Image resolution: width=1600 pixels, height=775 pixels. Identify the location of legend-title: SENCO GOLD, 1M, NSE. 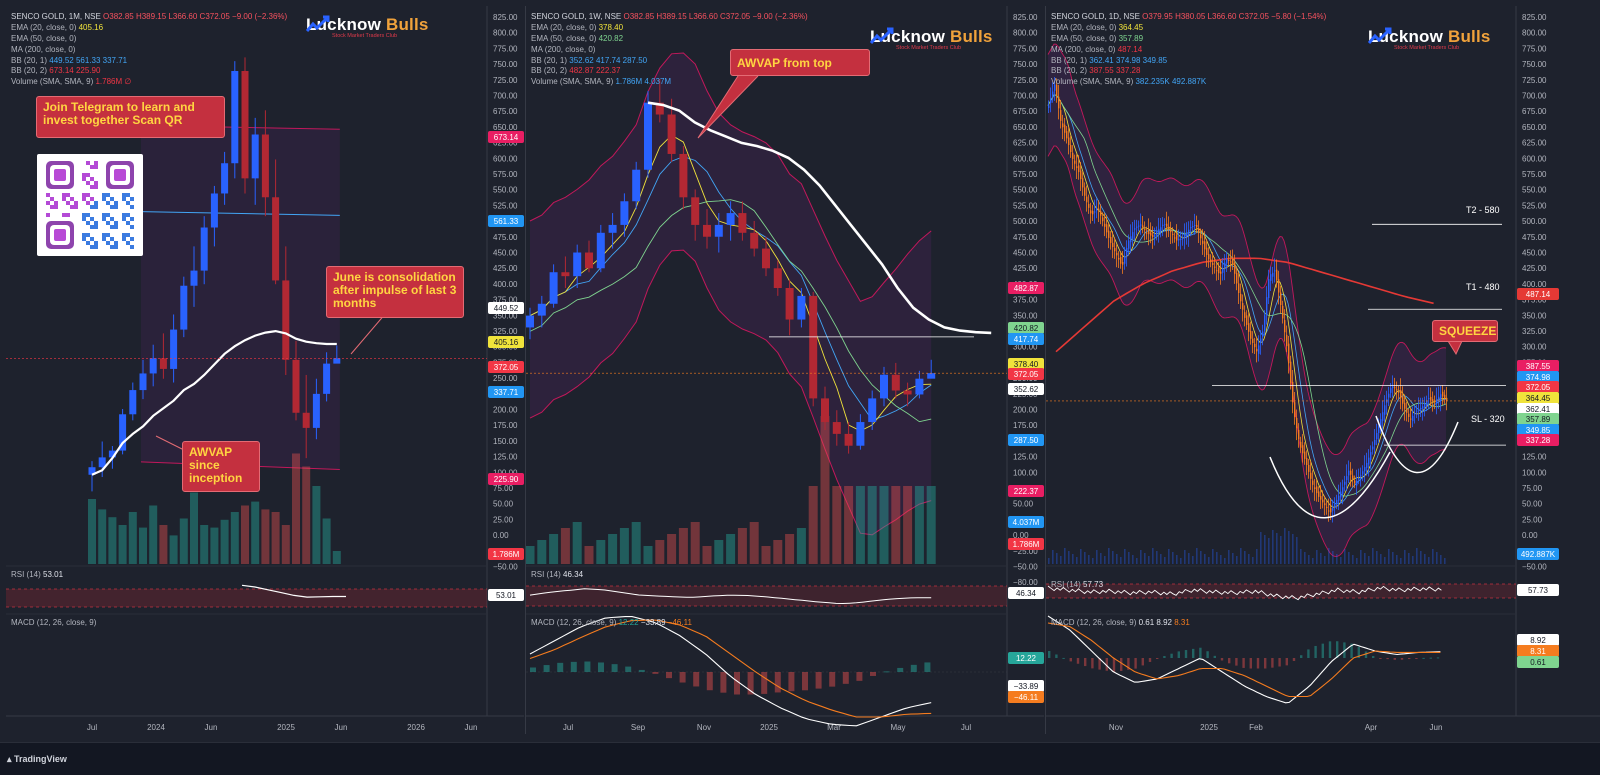
(56, 16).